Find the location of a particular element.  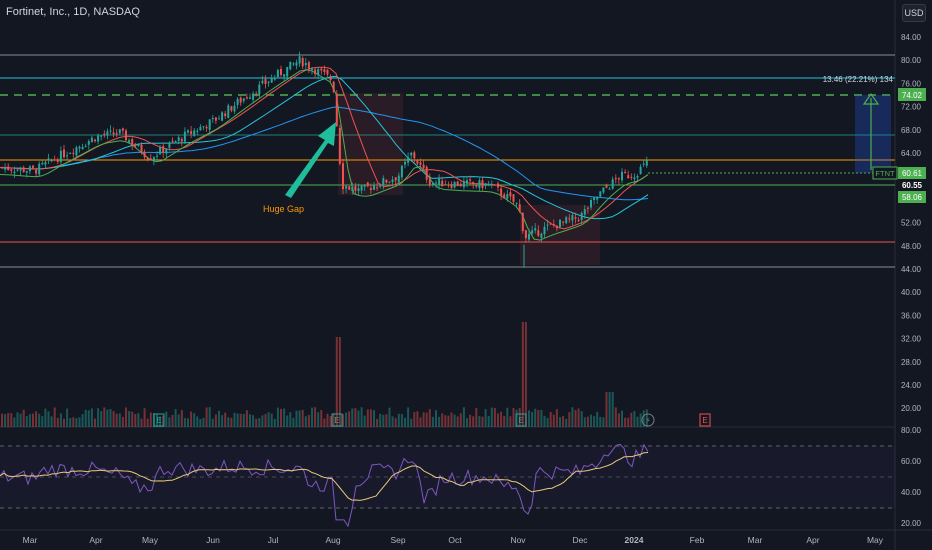

rsi-axis: 80.00 60.00 40.00 20.00 is located at coordinates (911, 477).